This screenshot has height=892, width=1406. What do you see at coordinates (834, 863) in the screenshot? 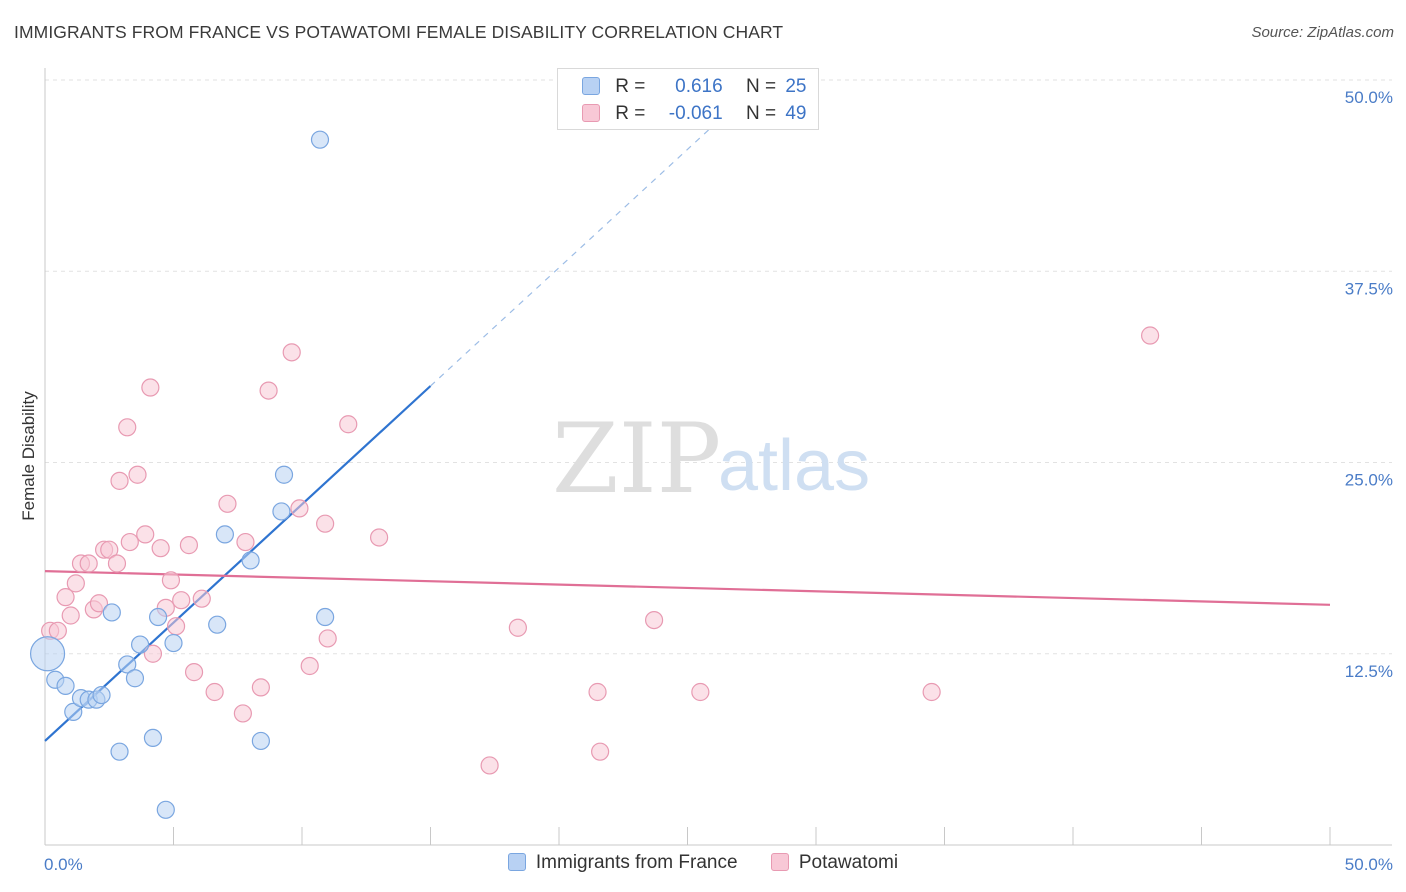
I see `legend-item-potawatomi: Potawatomi` at bounding box center [834, 863].